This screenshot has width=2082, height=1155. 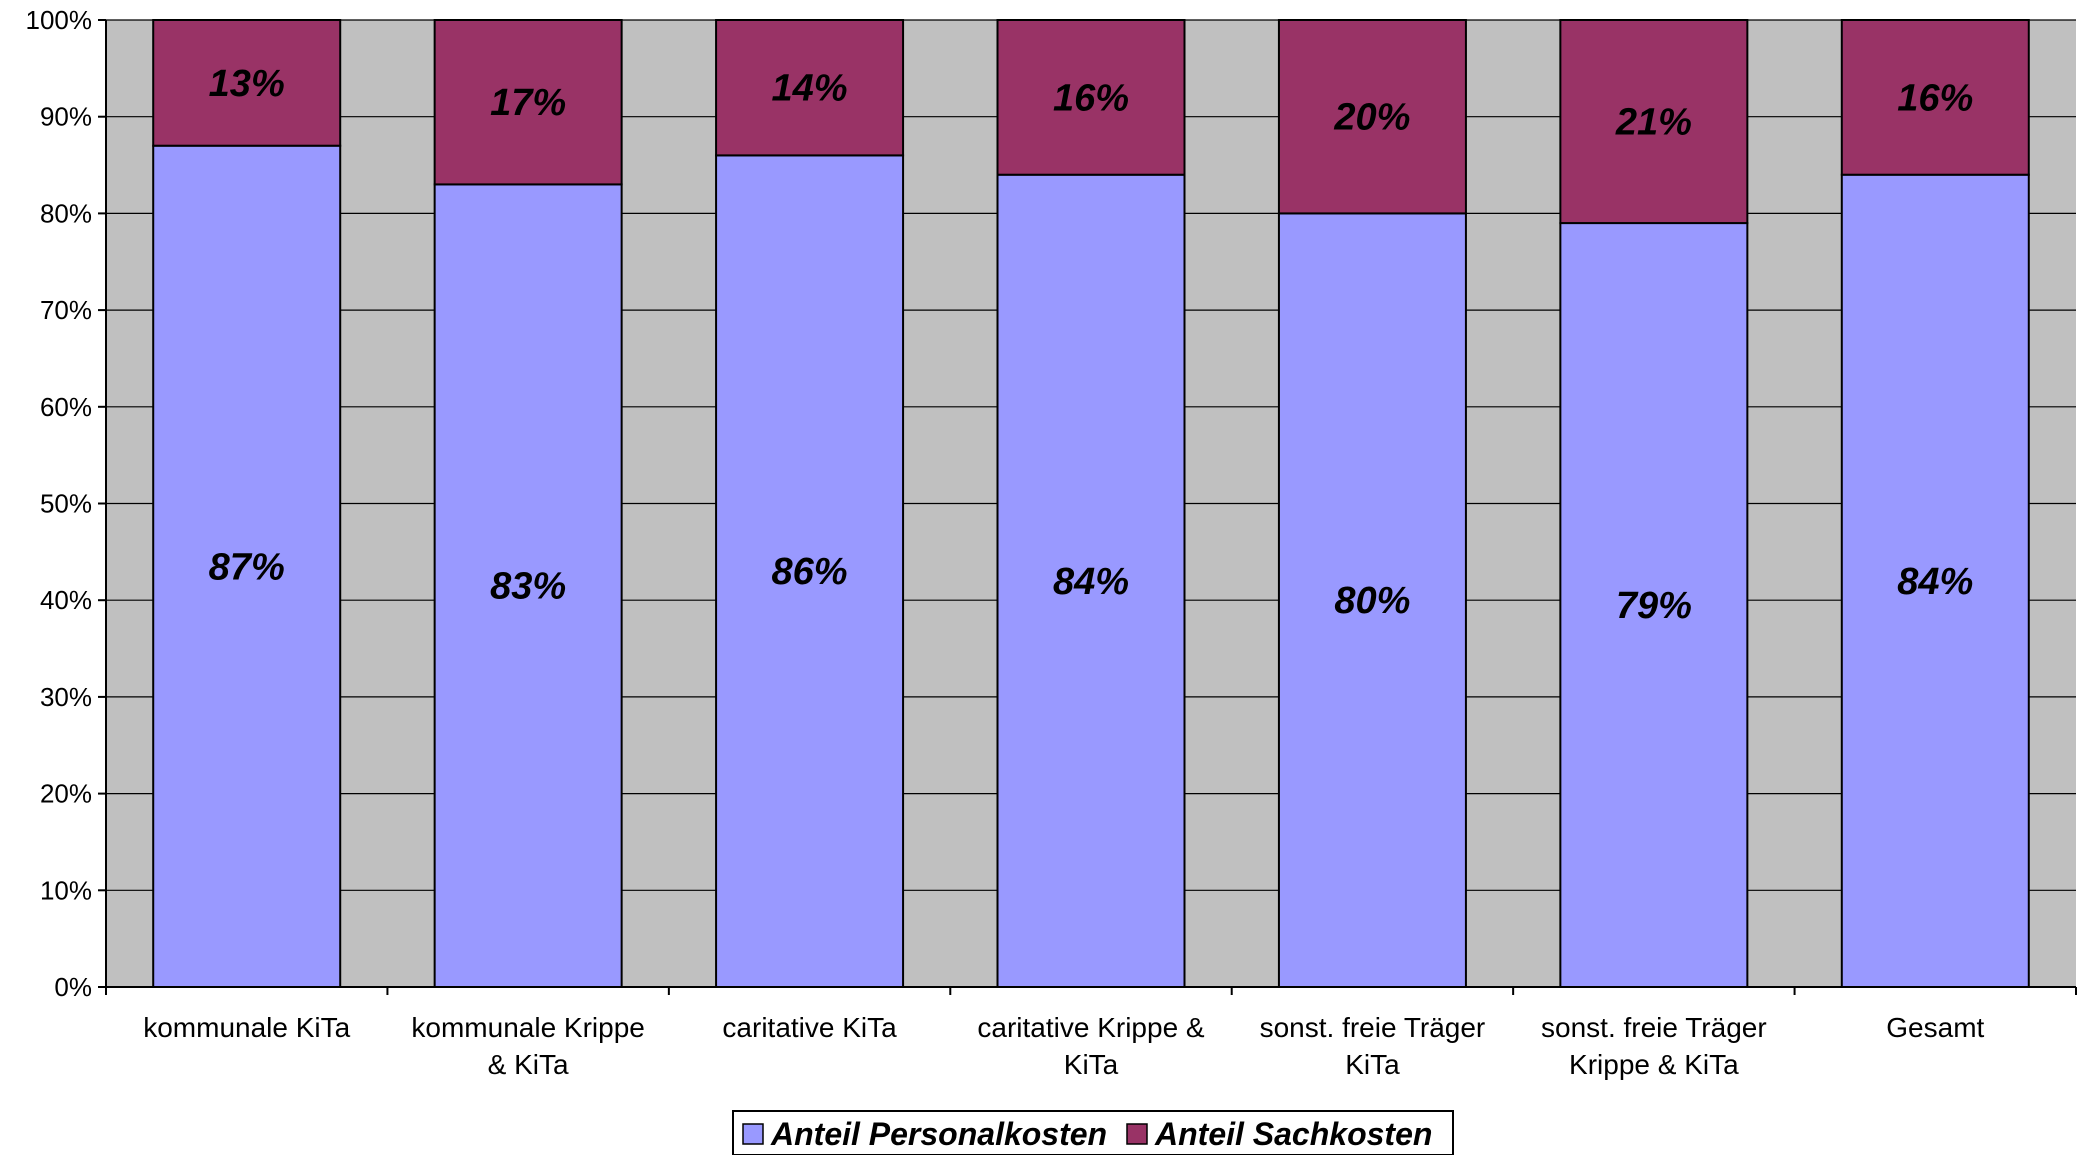 I want to click on y-tick-label: 10%, so click(x=66, y=890).